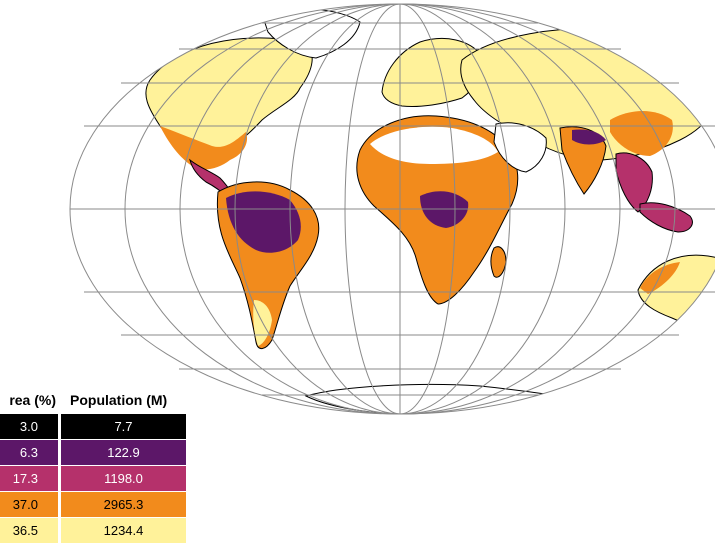  What do you see at coordinates (123, 426) in the screenshot?
I see `population-cell: 7.7` at bounding box center [123, 426].